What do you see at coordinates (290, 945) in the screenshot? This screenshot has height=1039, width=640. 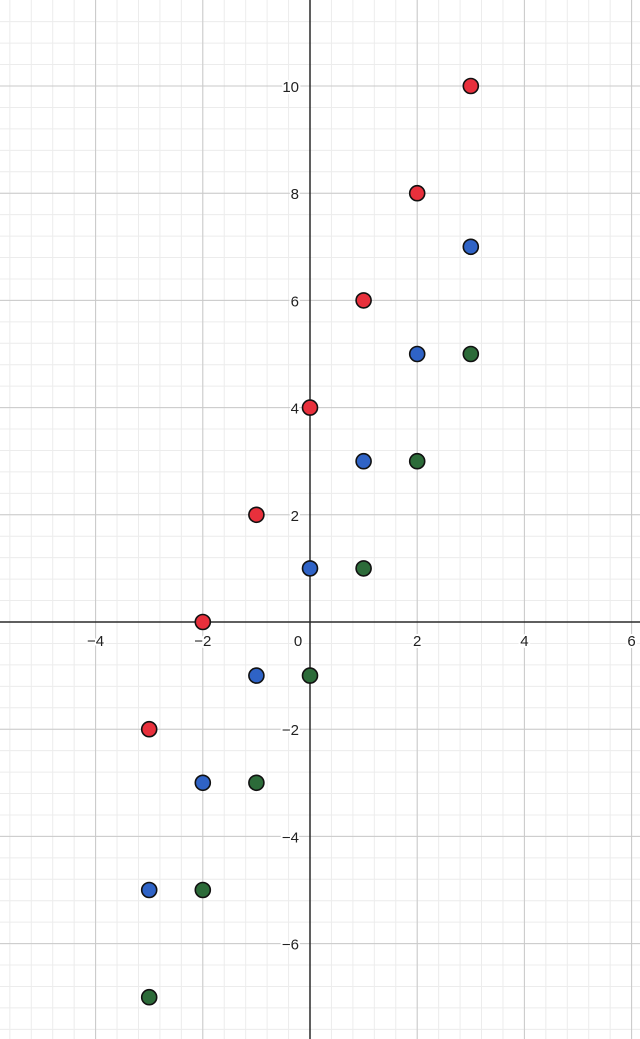 I see `y-tick-label: −6` at bounding box center [290, 945].